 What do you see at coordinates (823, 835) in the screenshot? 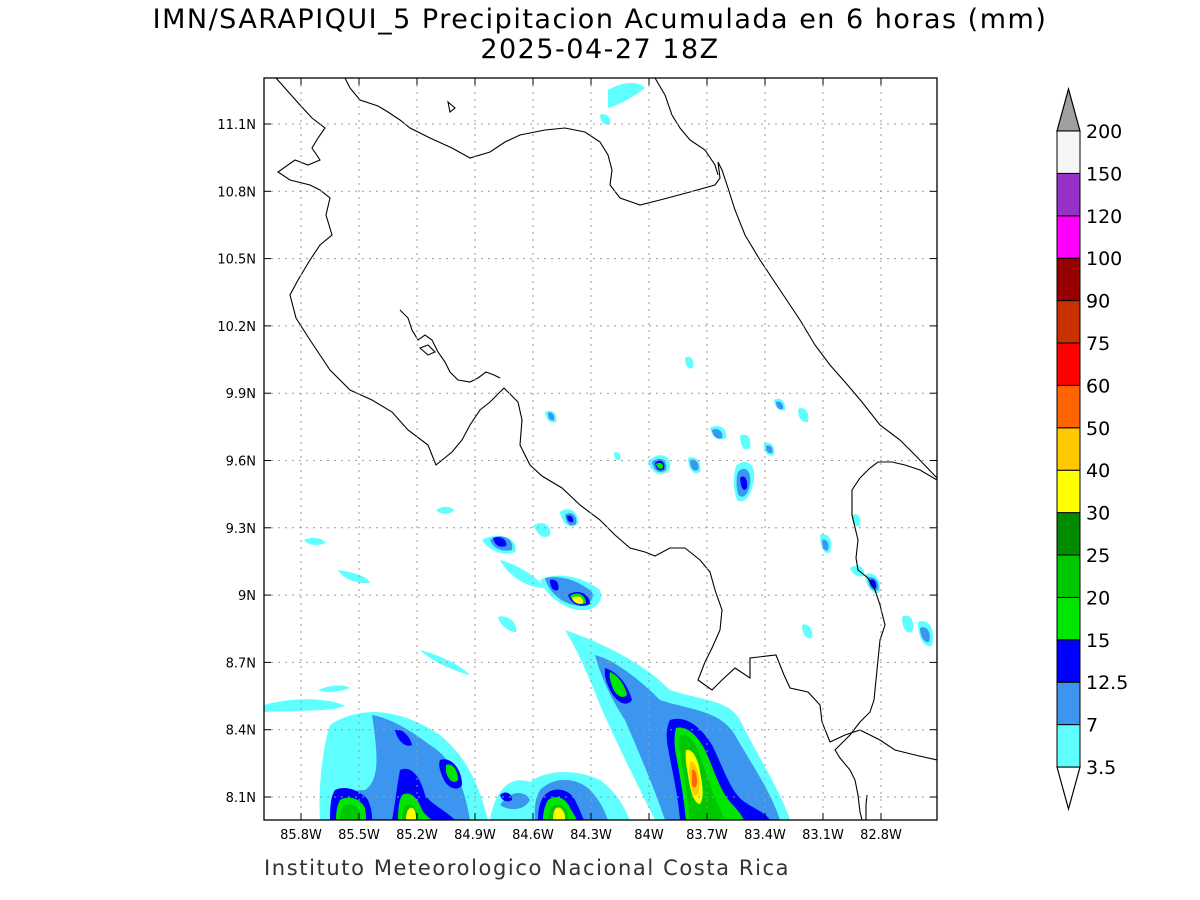
I see `lon-tick-label: 83.1W` at bounding box center [823, 835].